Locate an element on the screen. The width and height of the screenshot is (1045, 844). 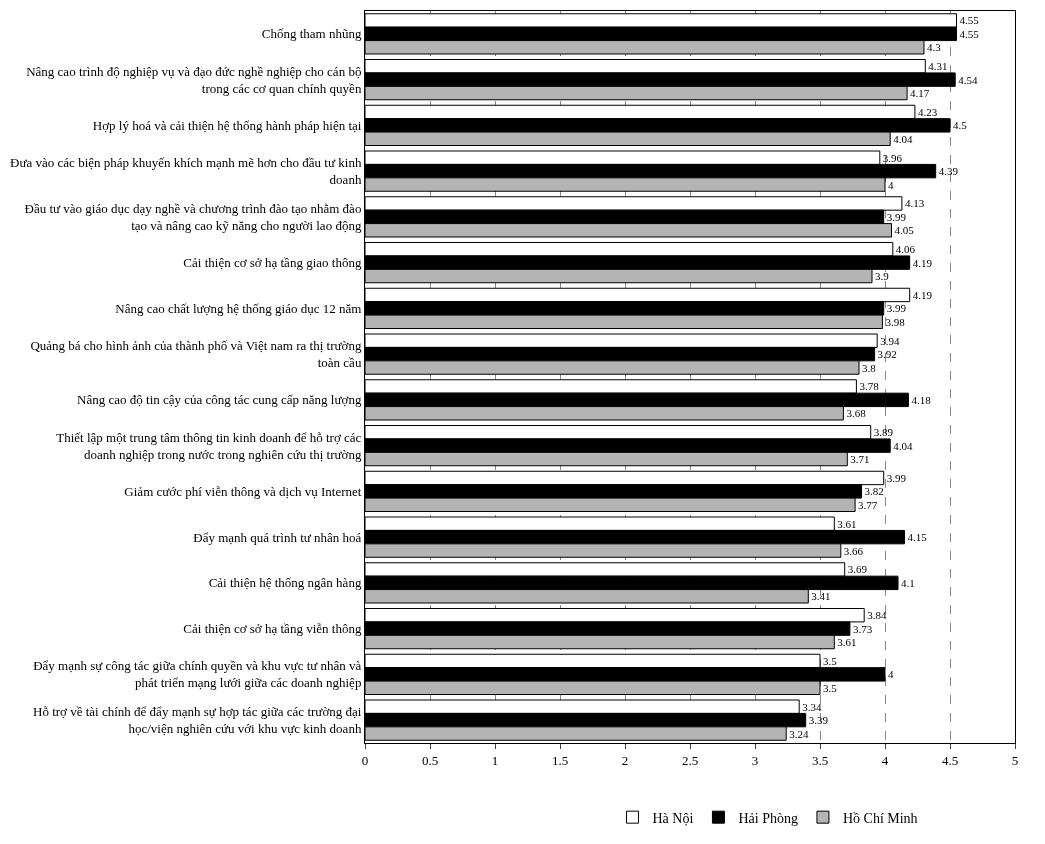
legend-label: Hải Phòng is located at coordinates (768, 818).